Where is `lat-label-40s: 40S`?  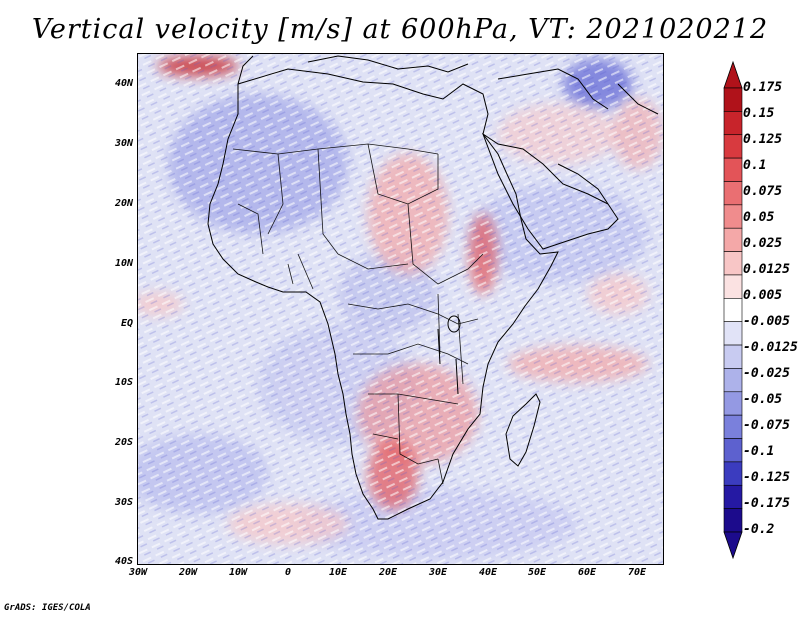 lat-label-40s: 40S is located at coordinates (123, 561).